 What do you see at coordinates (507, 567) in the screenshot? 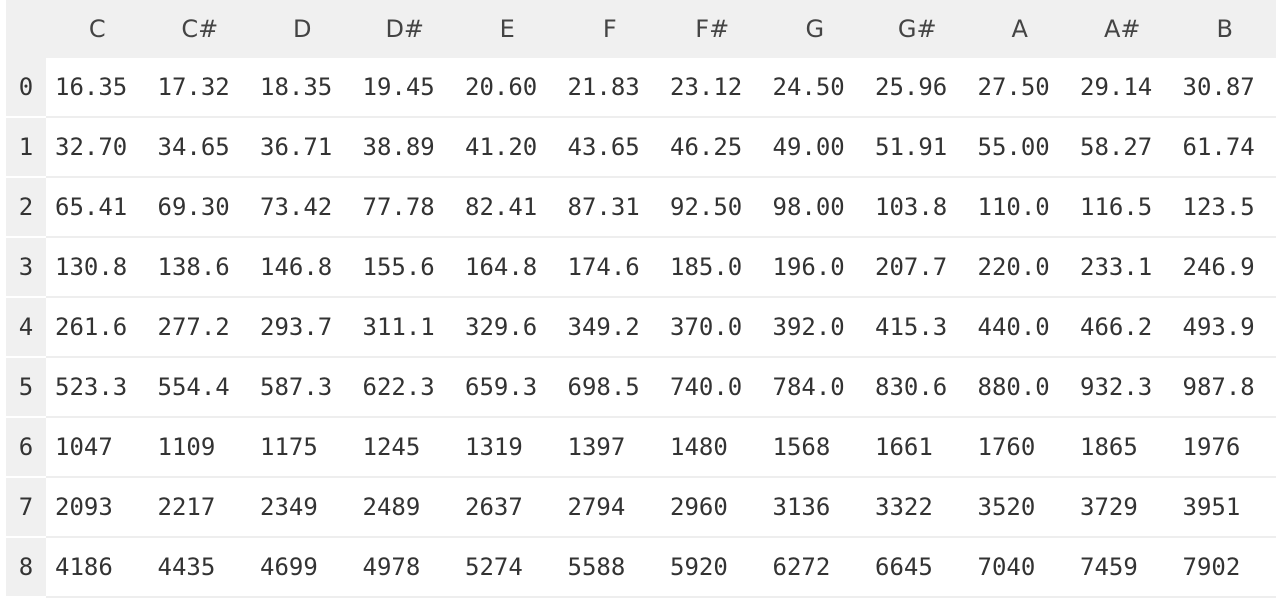
I see `frequency-cell: 5274` at bounding box center [507, 567].